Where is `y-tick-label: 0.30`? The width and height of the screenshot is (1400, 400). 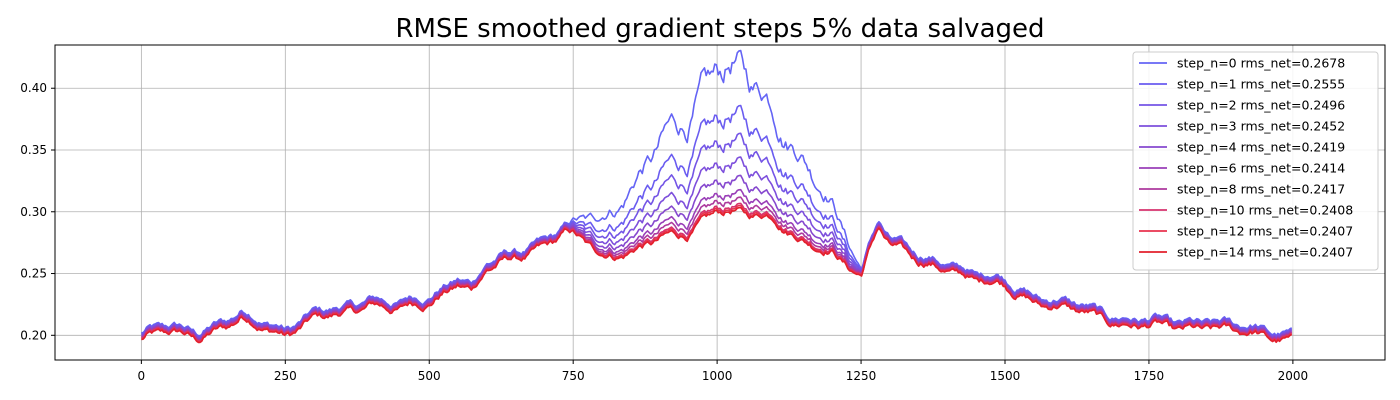 y-tick-label: 0.30 is located at coordinates (33, 212).